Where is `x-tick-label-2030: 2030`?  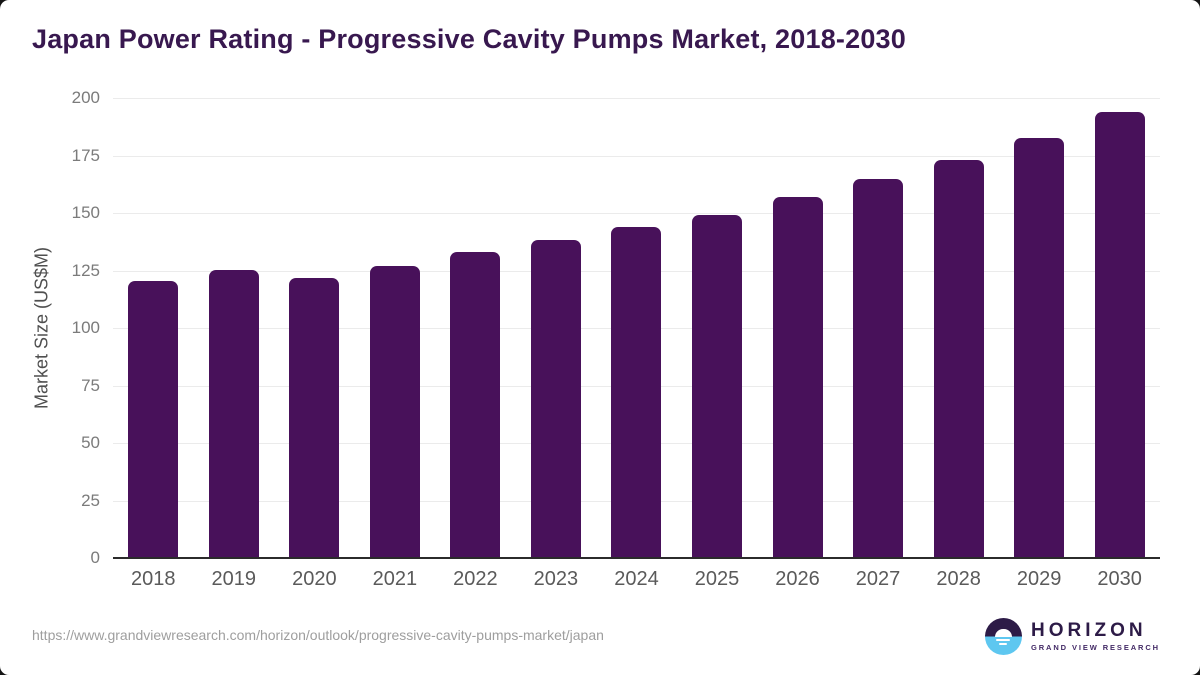 x-tick-label-2030: 2030 is located at coordinates (1119, 579).